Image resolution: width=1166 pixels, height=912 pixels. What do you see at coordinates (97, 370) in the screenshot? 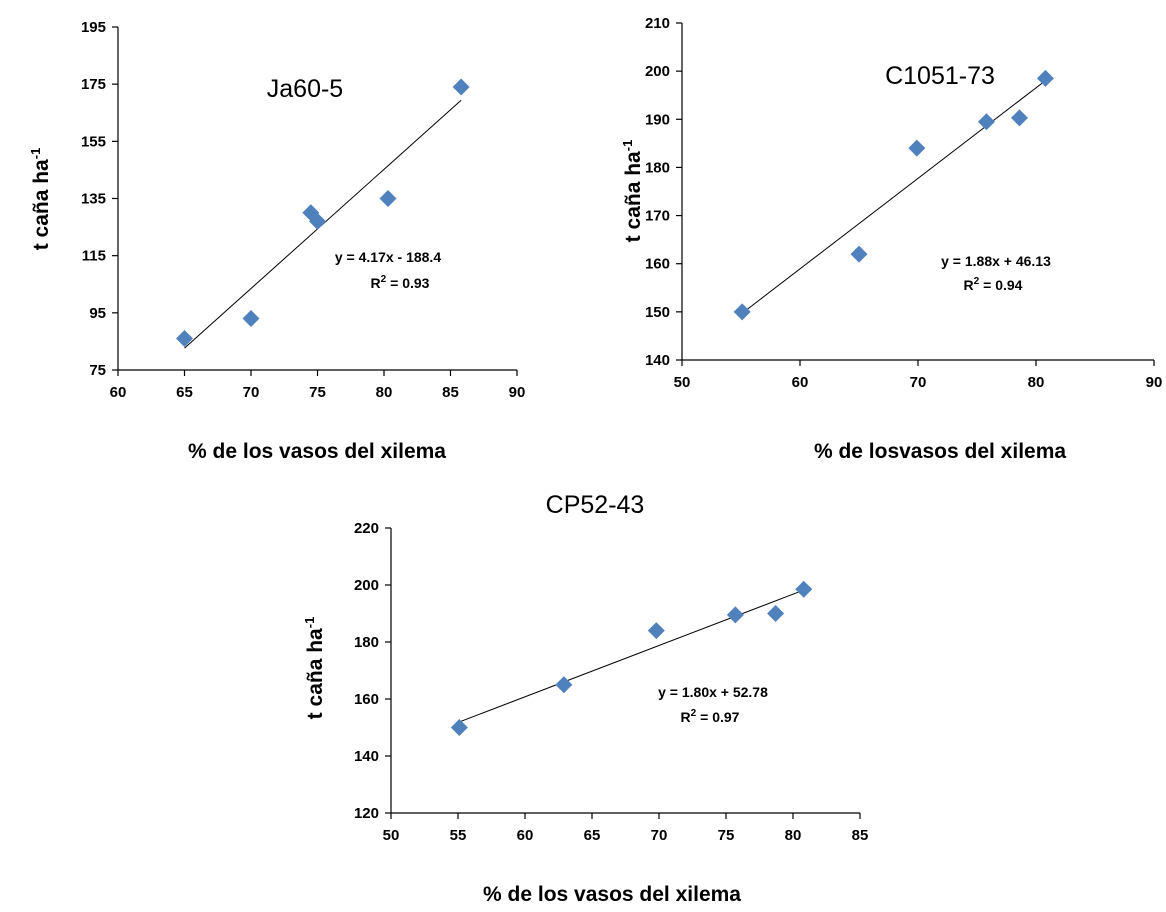
I see `y-tick-label: 75` at bounding box center [97, 370].